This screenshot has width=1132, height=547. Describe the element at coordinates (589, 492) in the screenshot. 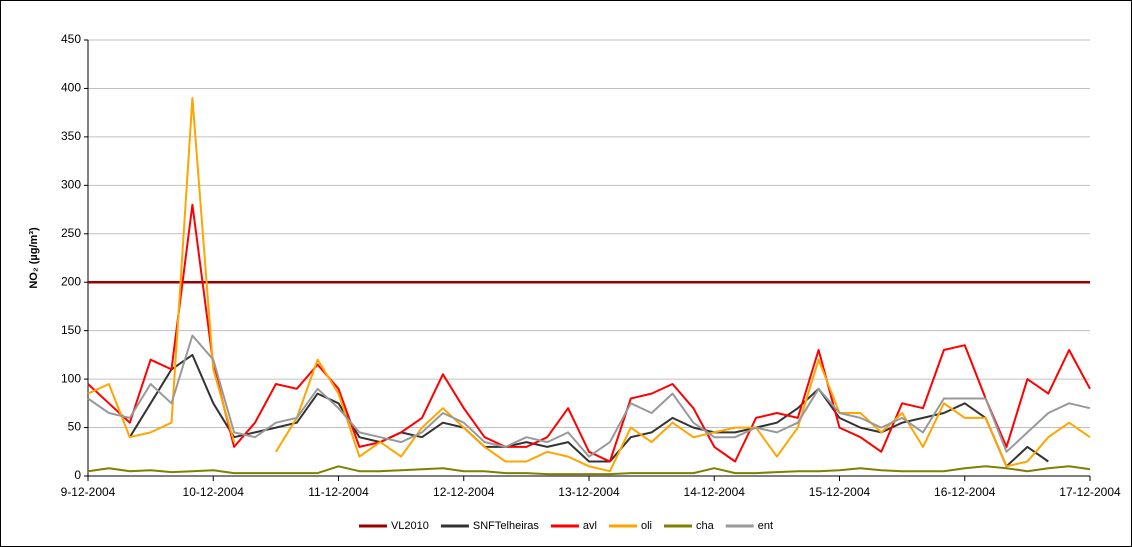

I see `x-tick-label: 13-12-2004` at that location.